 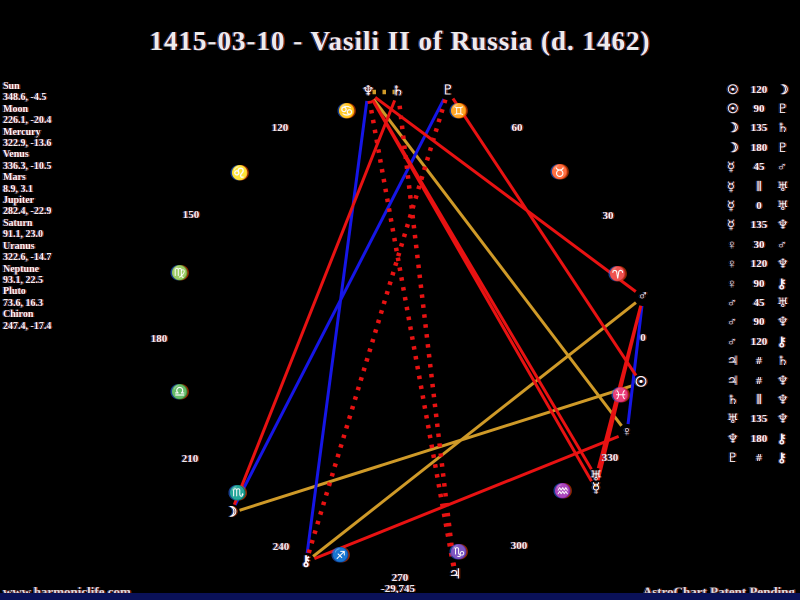 I want to click on bottom-bar, so click(x=400, y=596).